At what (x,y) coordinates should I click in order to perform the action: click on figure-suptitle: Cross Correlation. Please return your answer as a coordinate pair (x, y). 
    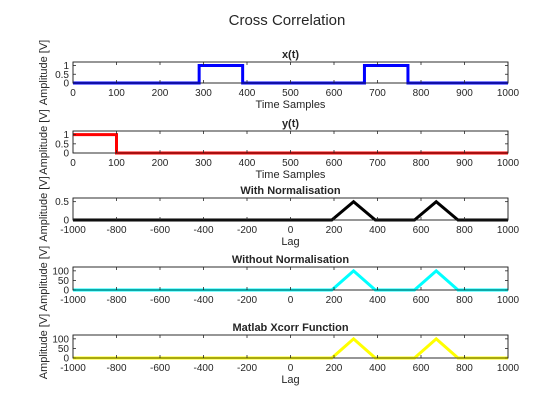
    Looking at the image, I should click on (287, 20).